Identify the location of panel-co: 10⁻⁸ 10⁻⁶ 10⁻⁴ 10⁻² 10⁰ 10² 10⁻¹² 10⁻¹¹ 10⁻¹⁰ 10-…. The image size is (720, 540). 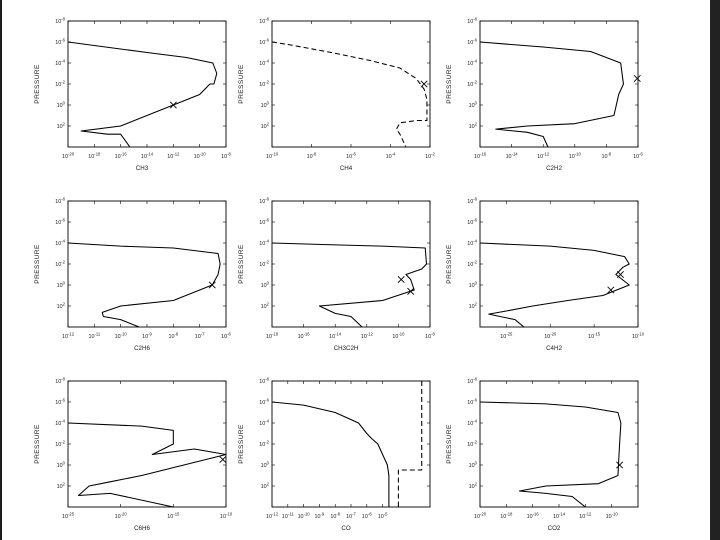
(334, 454).